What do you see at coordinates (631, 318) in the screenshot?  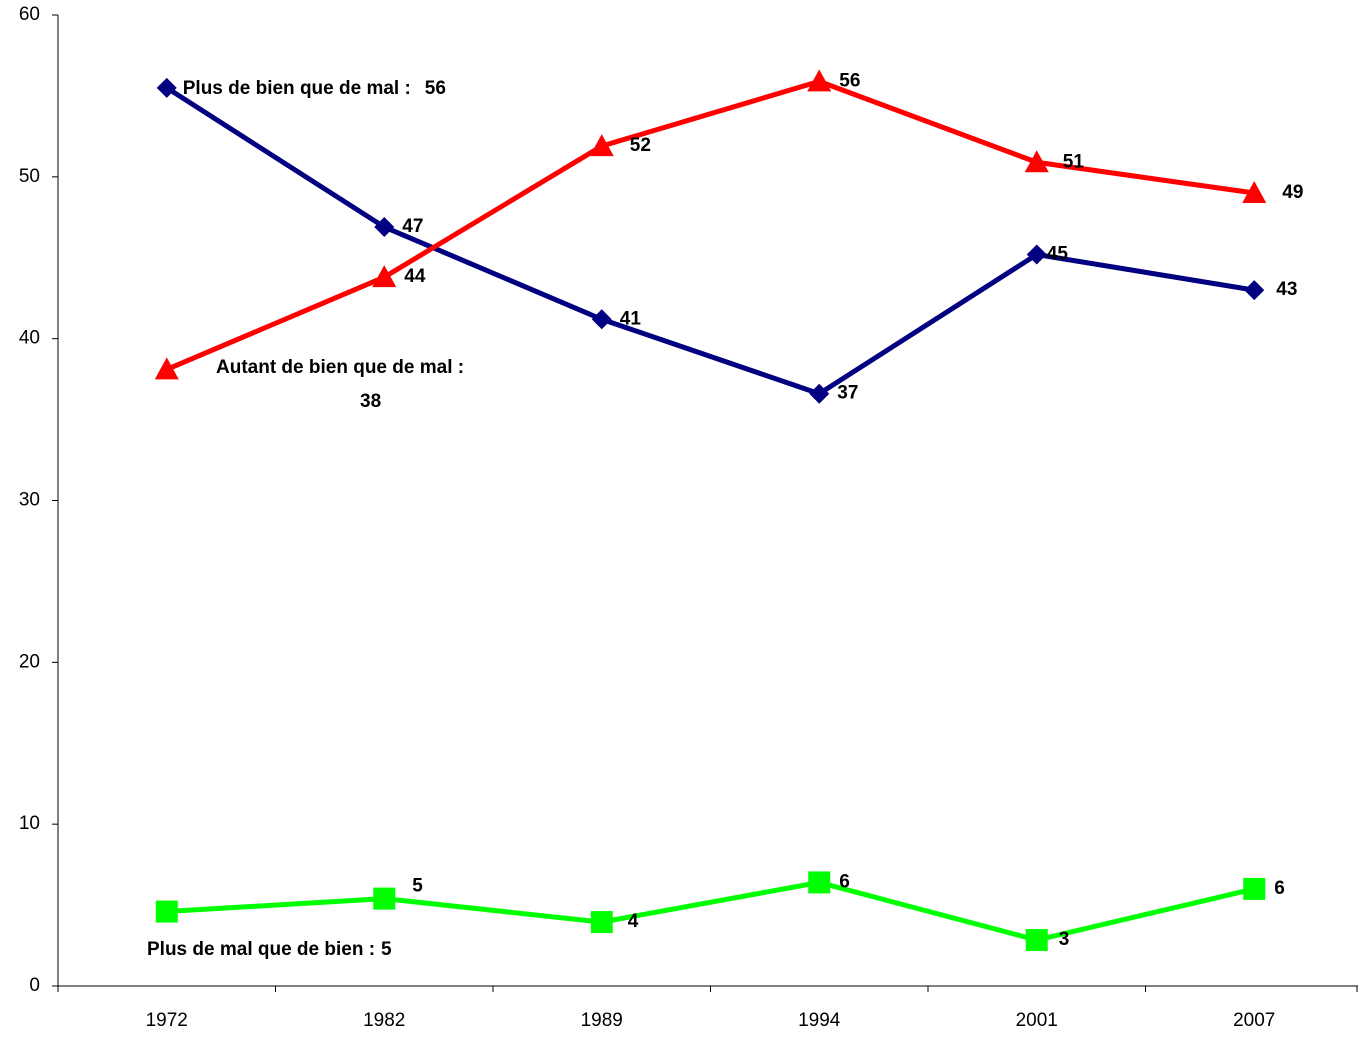 I see `data-label: 41` at bounding box center [631, 318].